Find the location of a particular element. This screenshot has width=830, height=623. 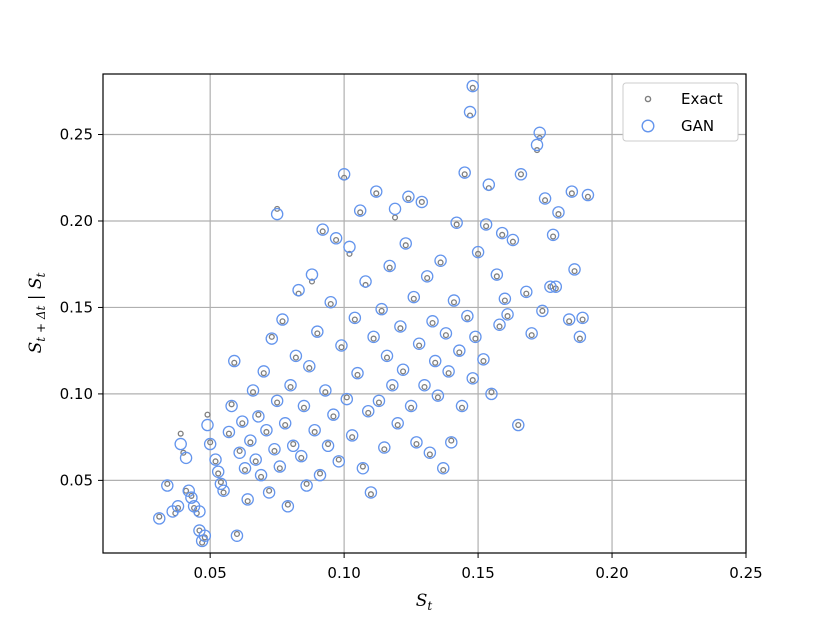

legend-label-exact: Exact is located at coordinates (702, 99).